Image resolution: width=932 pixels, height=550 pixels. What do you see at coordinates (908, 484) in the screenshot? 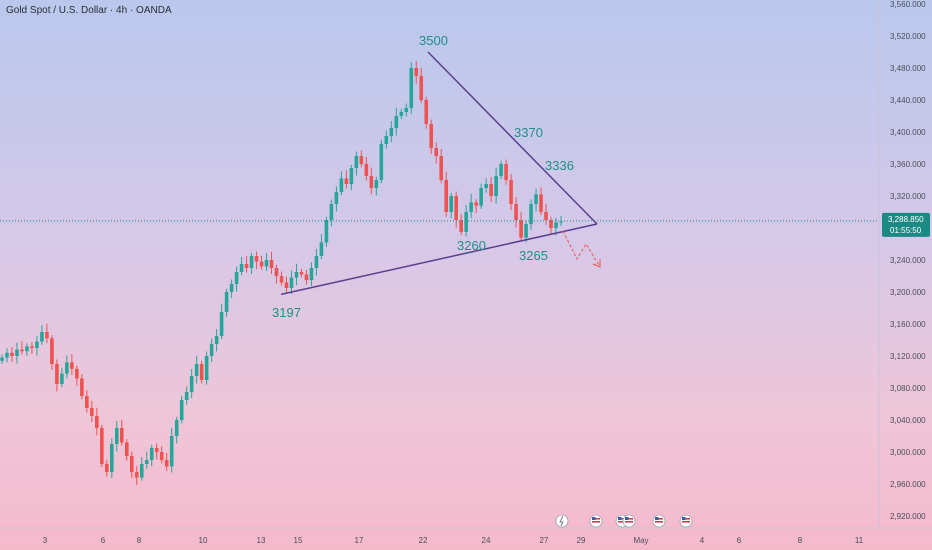
I see `price-tick-label: 2,960.000` at bounding box center [908, 484].